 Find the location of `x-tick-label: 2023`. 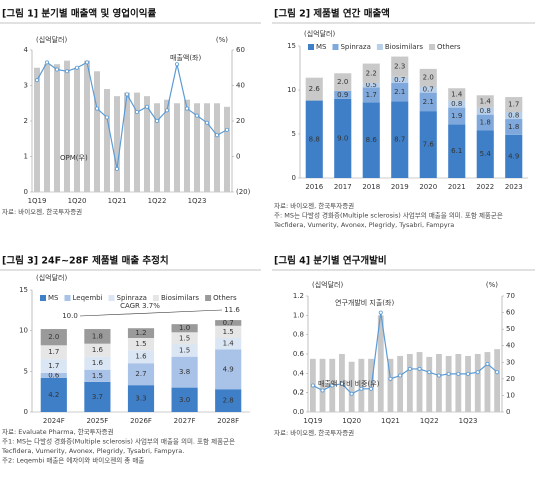

x-tick-label: 2023 is located at coordinates (514, 187).